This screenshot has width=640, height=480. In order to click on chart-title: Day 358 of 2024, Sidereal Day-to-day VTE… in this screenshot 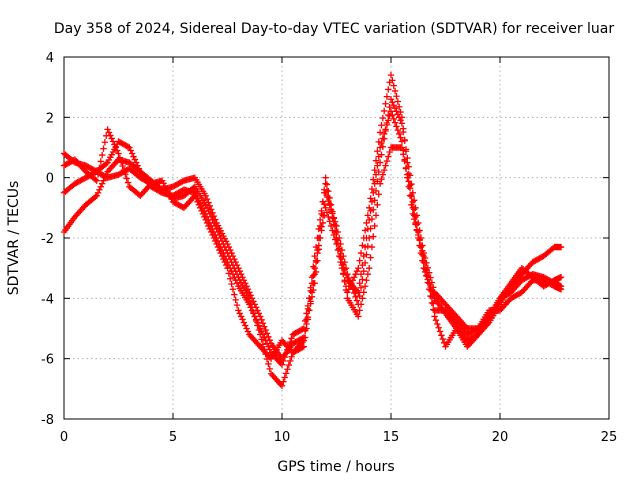, I will do `click(334, 29)`.